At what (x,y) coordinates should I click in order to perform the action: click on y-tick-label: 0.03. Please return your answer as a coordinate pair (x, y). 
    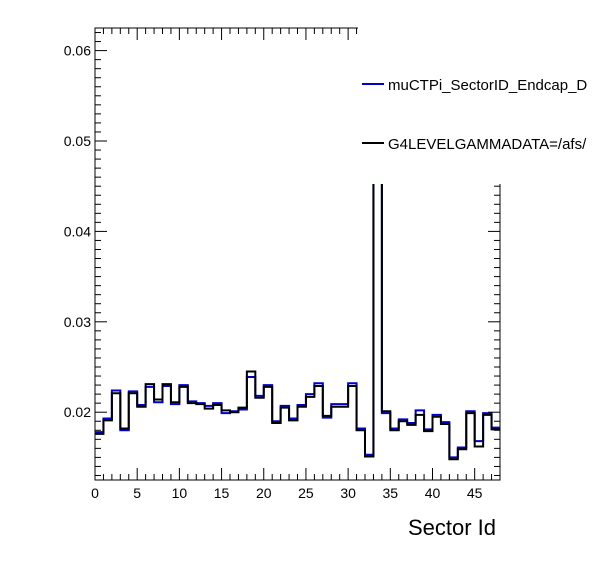
    Looking at the image, I should click on (77, 322).